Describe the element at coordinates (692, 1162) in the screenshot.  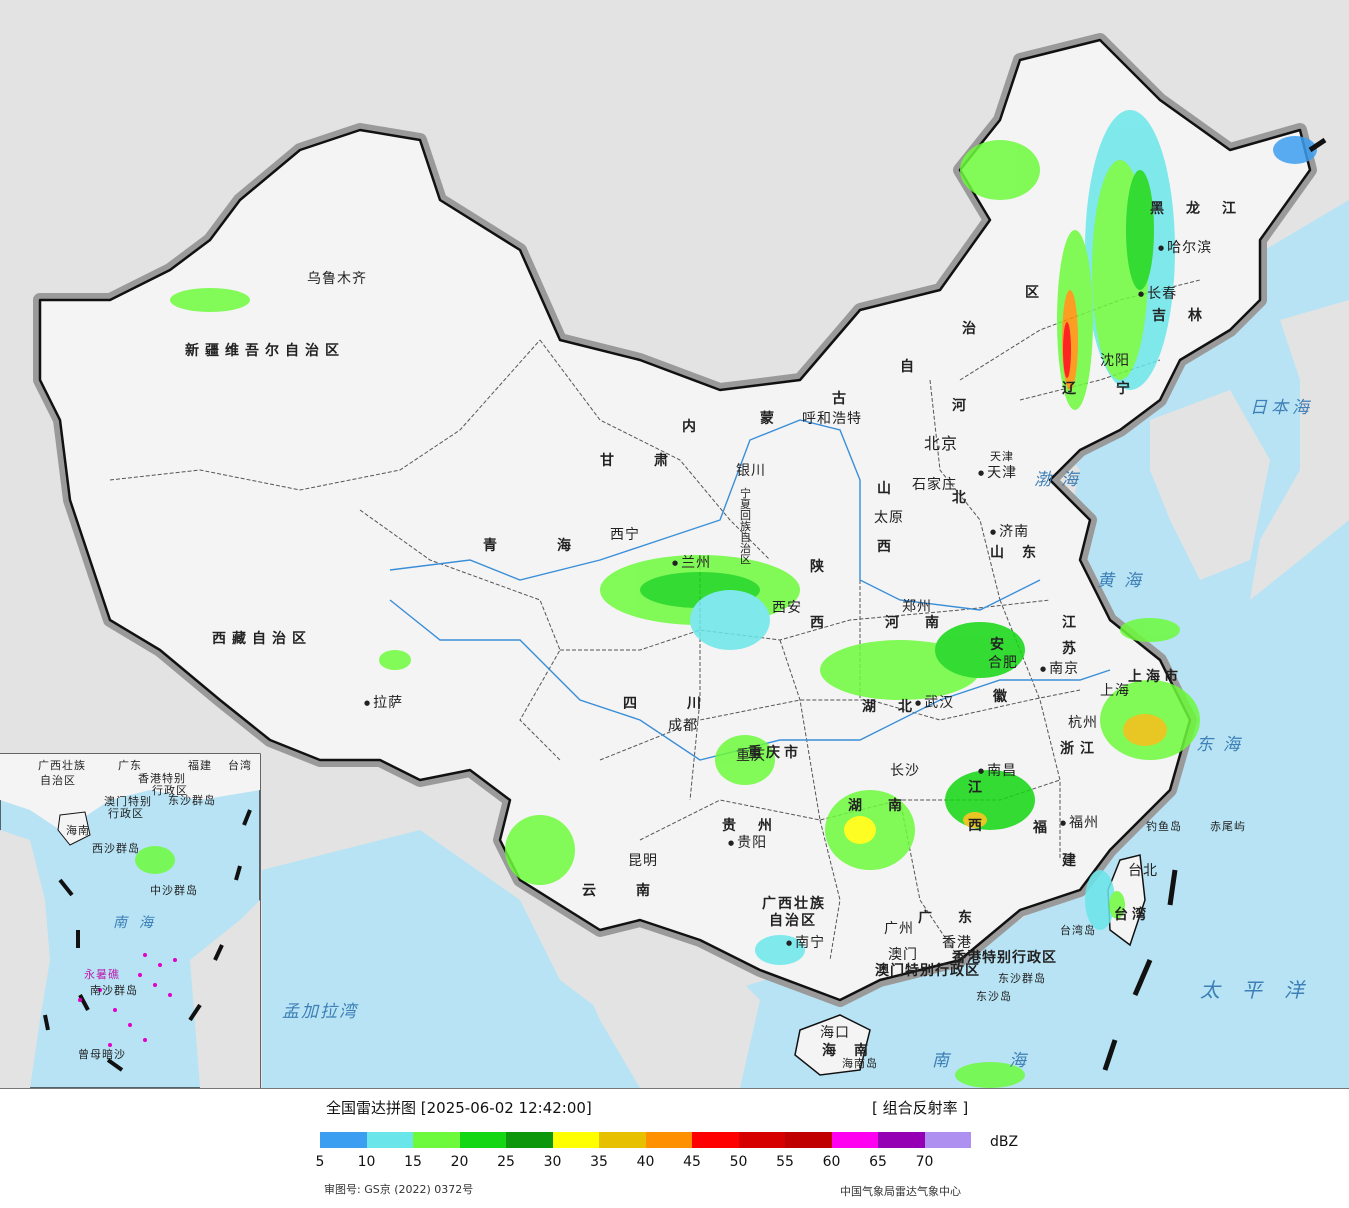
I see `legend-tick-label: 45` at that location.